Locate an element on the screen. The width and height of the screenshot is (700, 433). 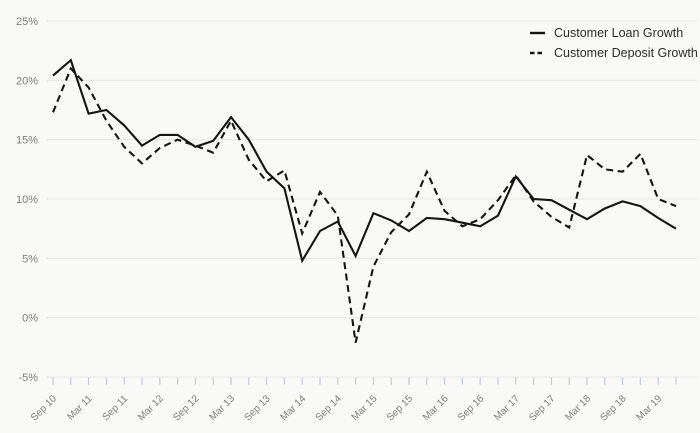
x-axis-label: Sep 15 is located at coordinates (400, 408).